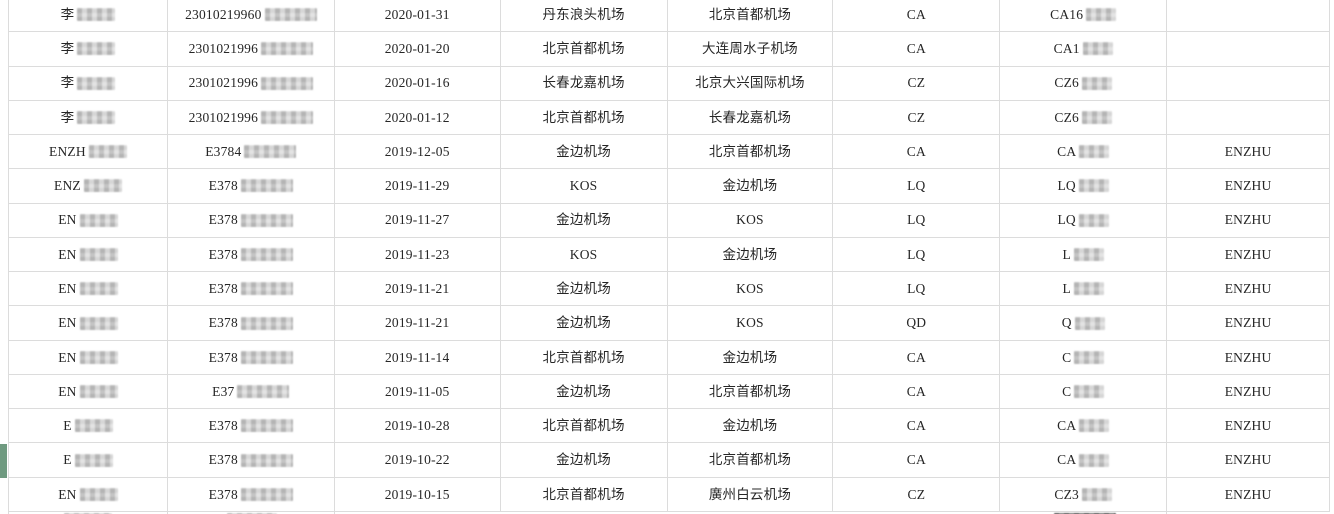  I want to click on table-row: EN E37 2019-11-05 金边机场 北京首都机场 CA C ENZHU, so click(669, 392).